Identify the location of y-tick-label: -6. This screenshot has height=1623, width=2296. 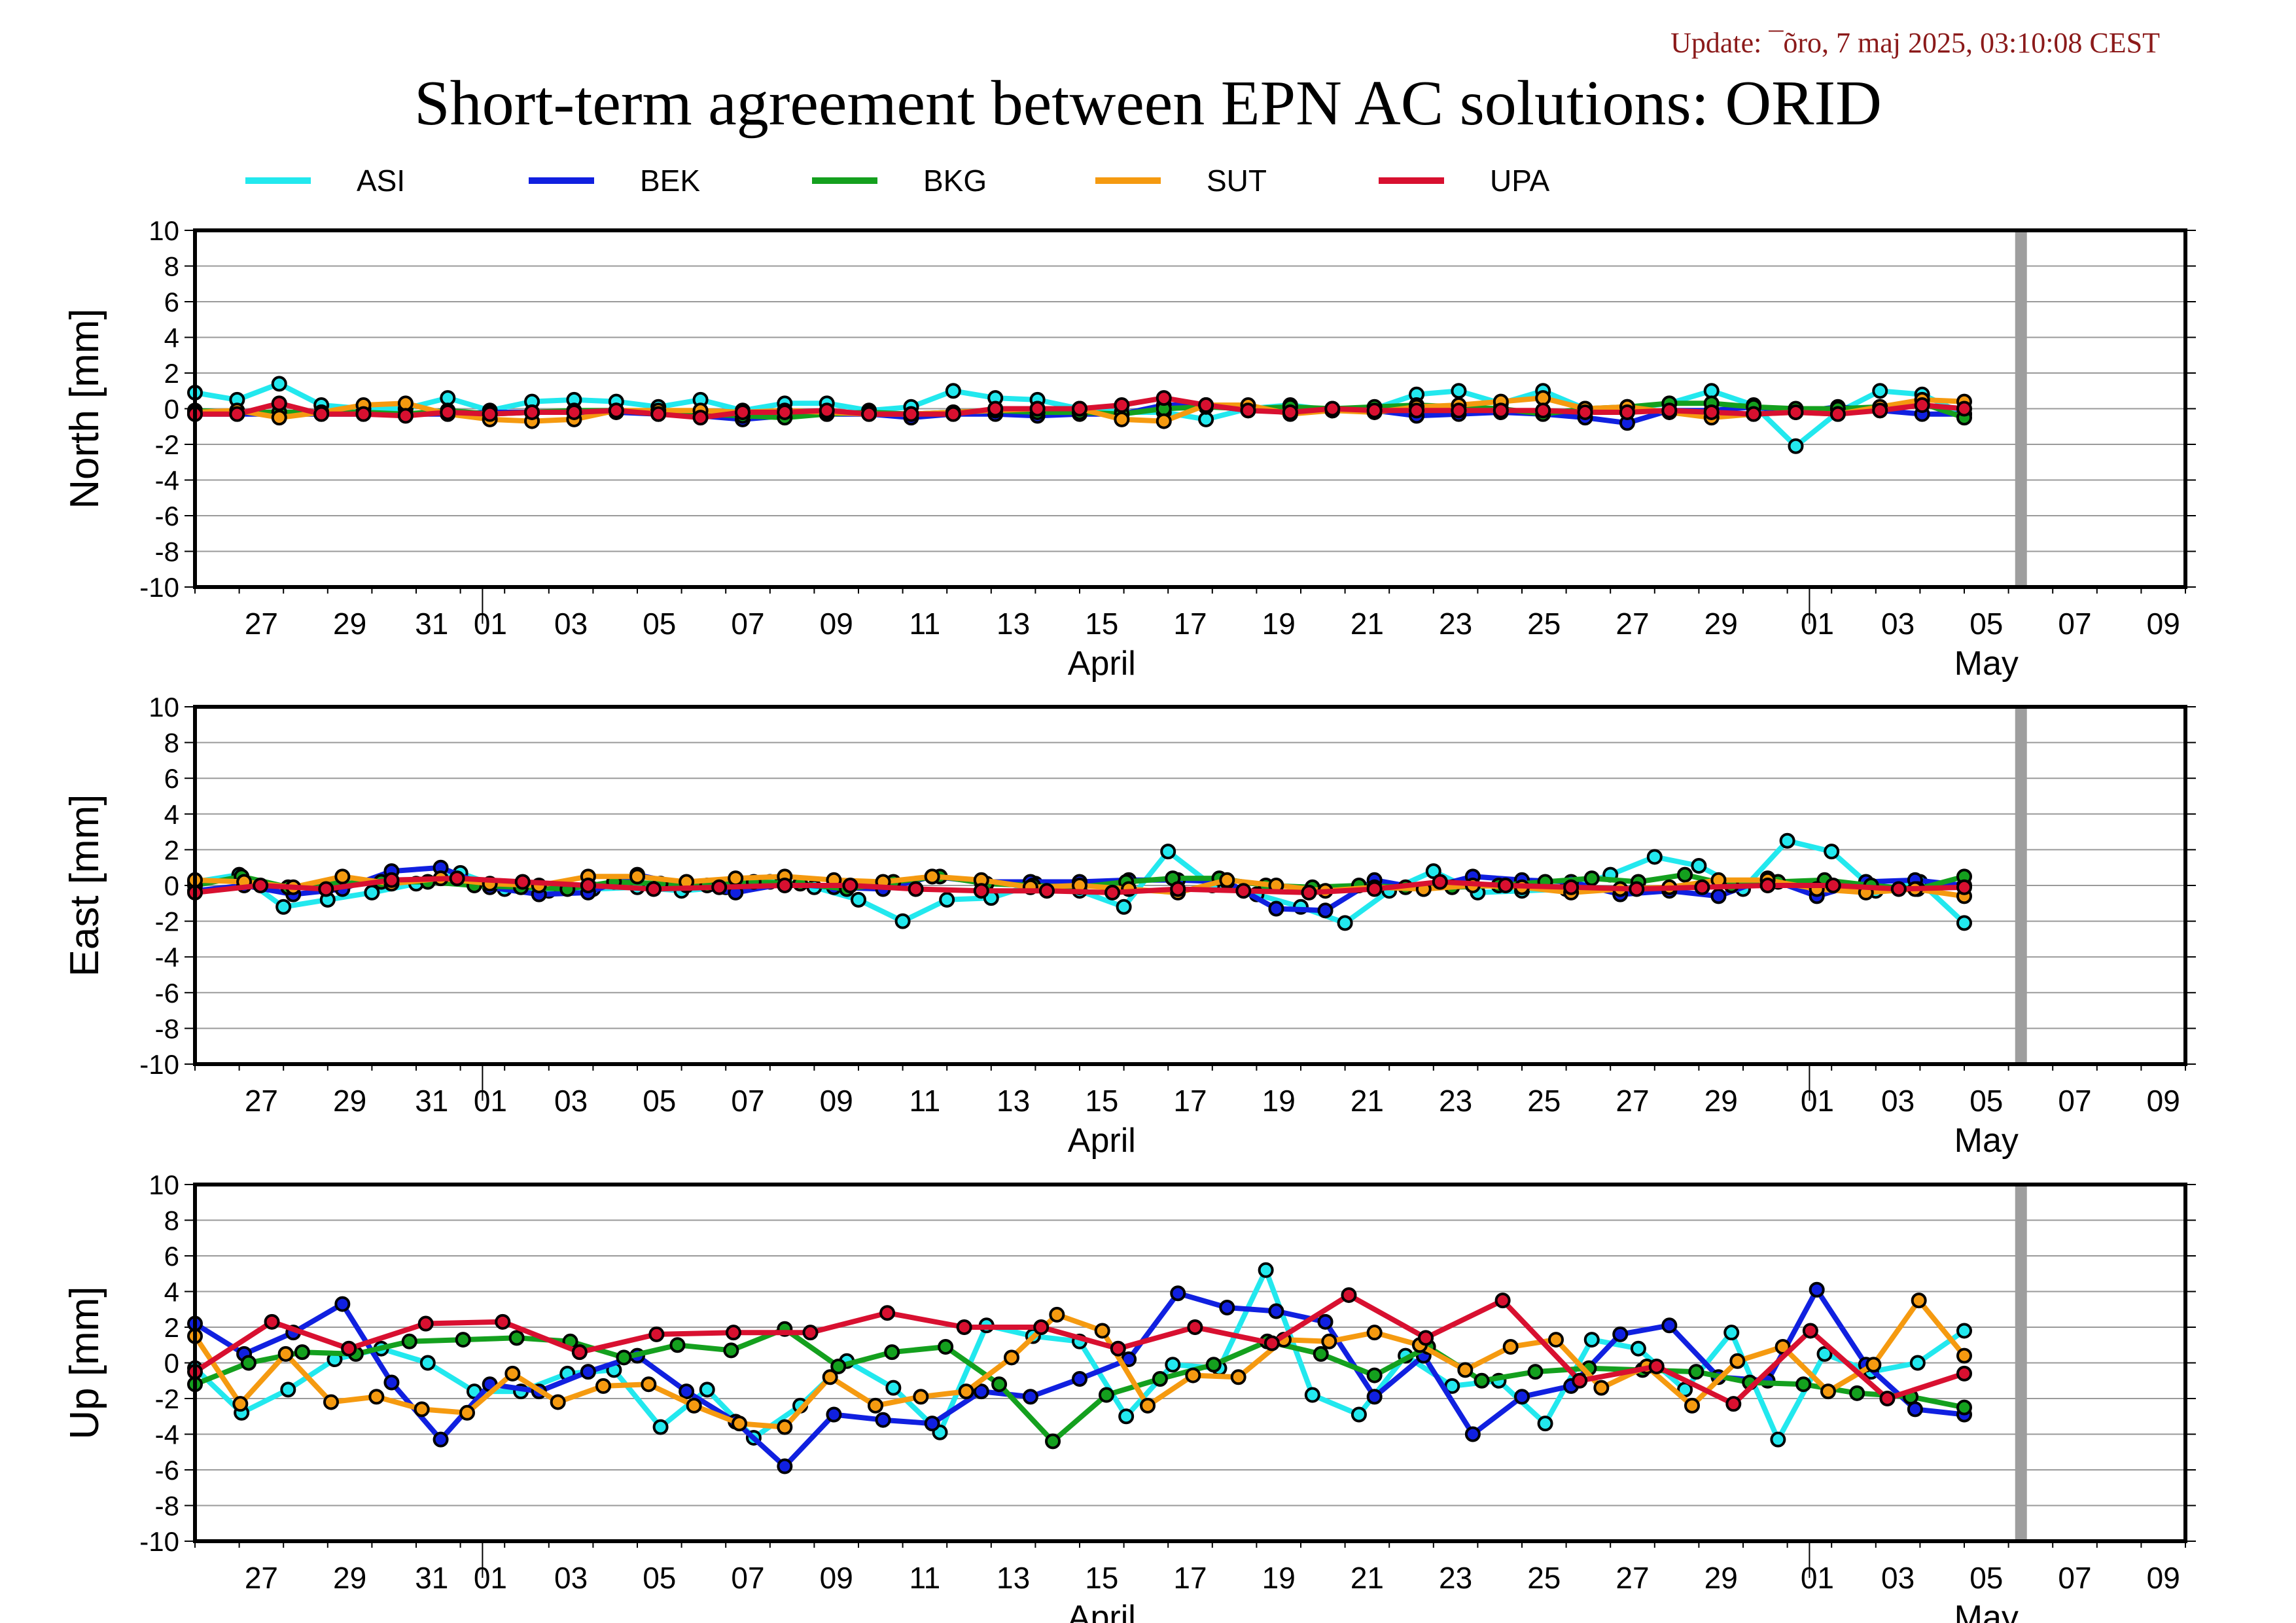
(167, 993).